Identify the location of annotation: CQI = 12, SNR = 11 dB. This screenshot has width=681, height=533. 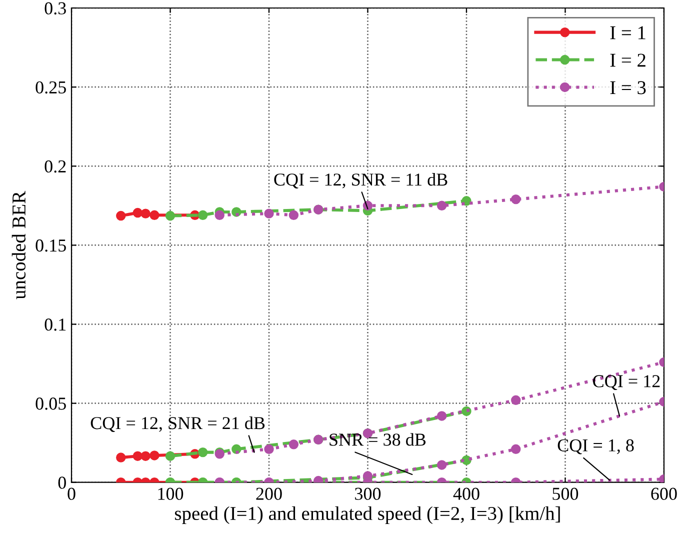
(361, 180).